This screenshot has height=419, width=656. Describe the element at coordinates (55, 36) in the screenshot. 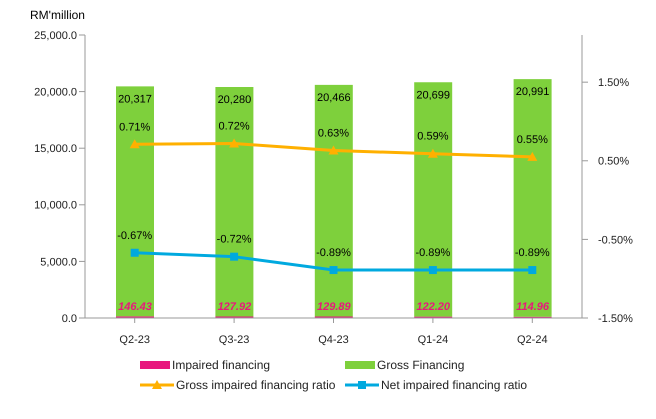

I see `y-tick-label: 25,000.0` at that location.